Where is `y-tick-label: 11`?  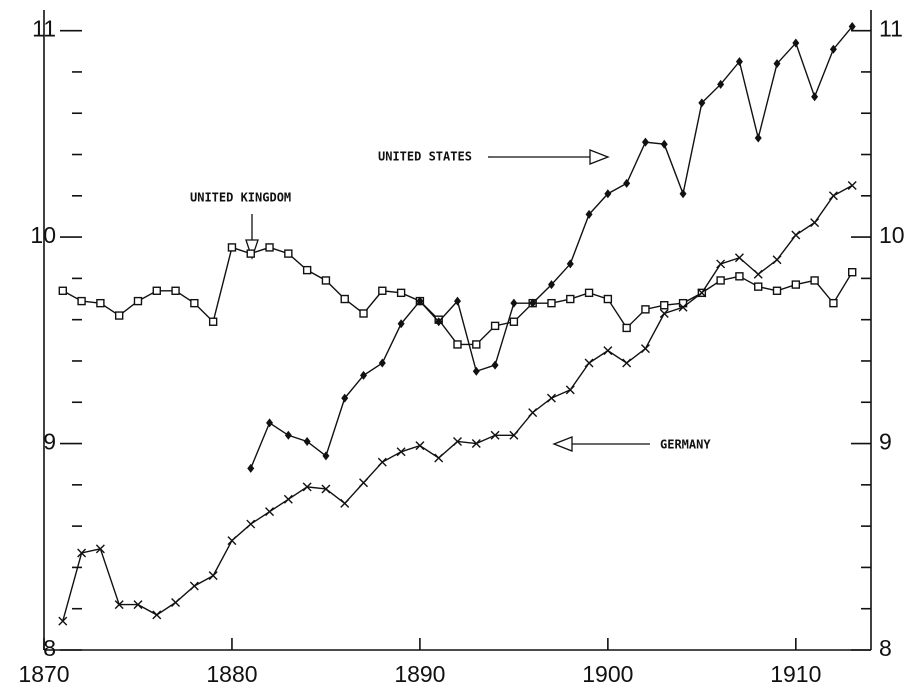 y-tick-label: 11 is located at coordinates (891, 29).